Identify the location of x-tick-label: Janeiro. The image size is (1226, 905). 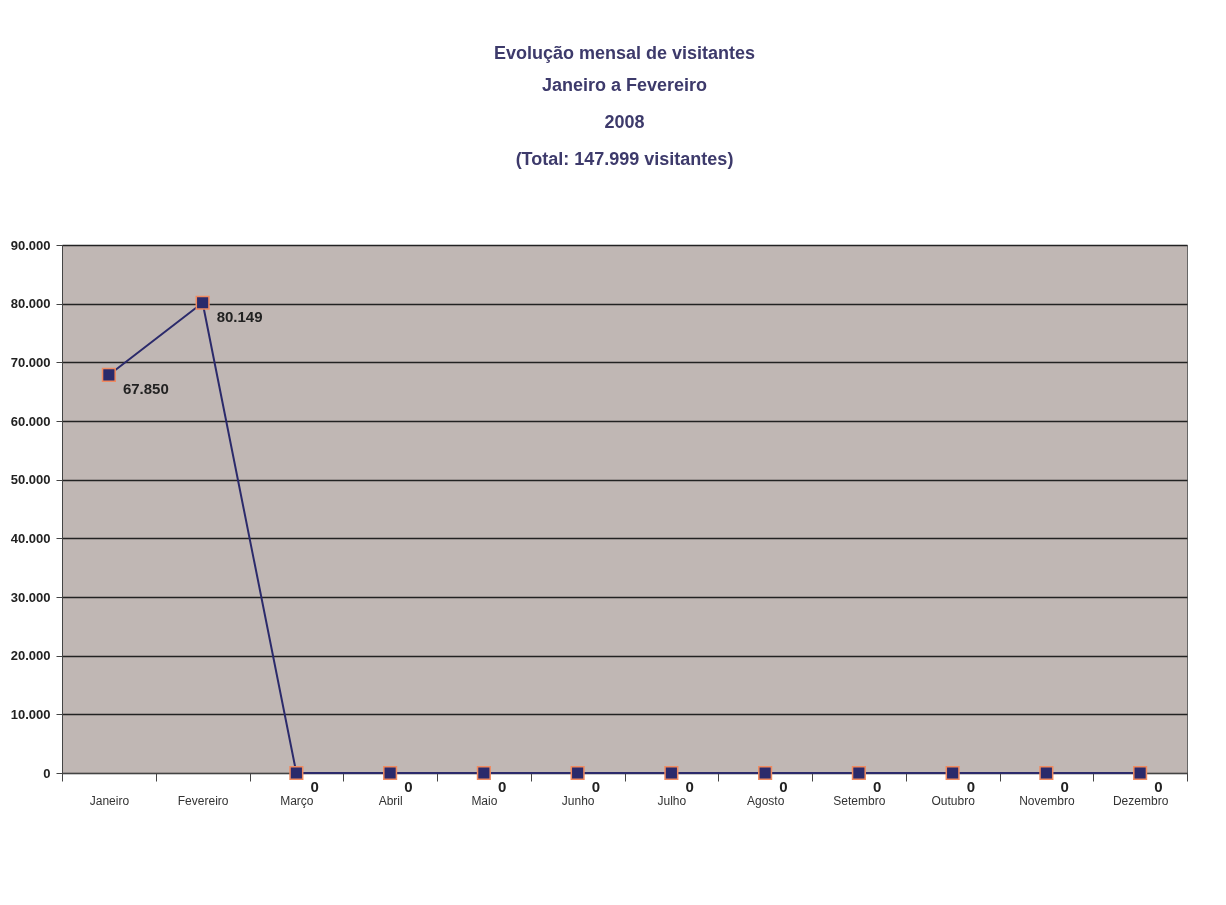
(109, 800).